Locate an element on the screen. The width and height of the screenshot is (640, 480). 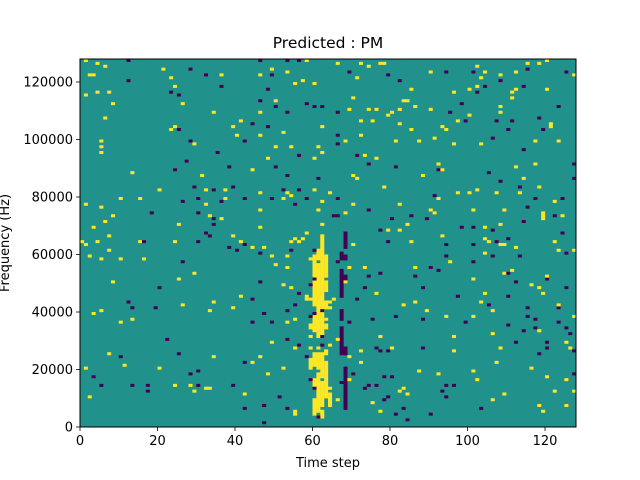
y-tick-label: 120000 is located at coordinates (48, 83).